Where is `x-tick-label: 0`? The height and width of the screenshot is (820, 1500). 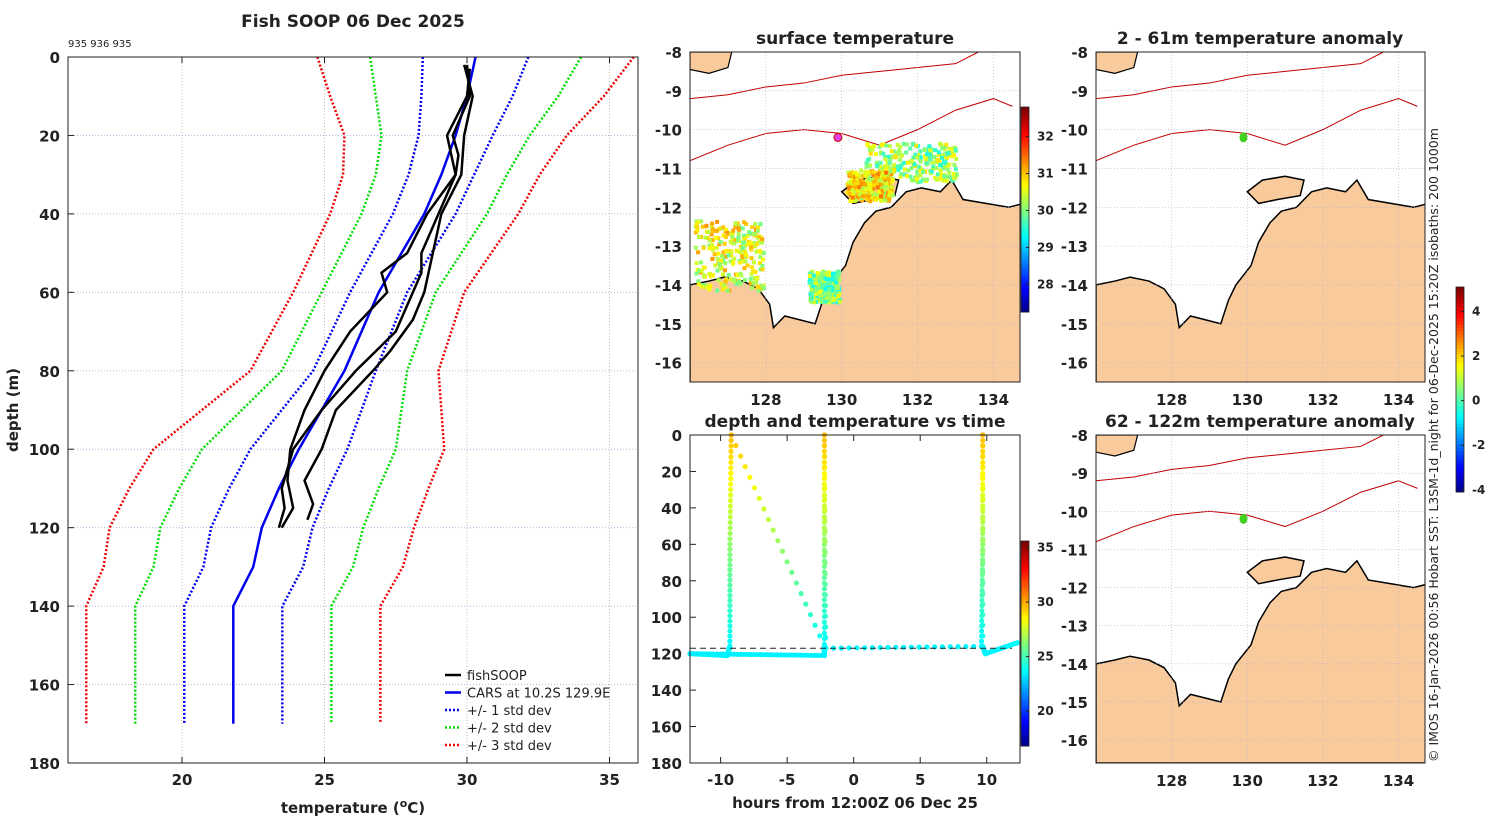 x-tick-label: 0 is located at coordinates (853, 780).